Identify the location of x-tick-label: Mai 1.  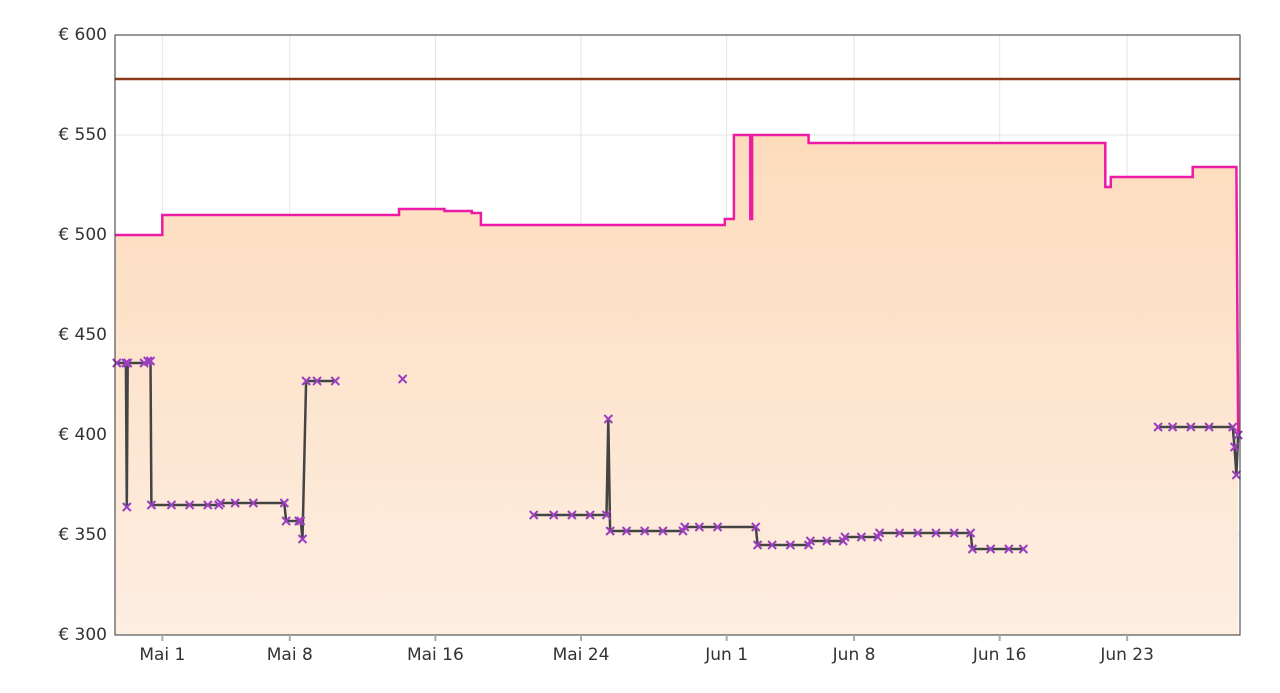
(162, 655).